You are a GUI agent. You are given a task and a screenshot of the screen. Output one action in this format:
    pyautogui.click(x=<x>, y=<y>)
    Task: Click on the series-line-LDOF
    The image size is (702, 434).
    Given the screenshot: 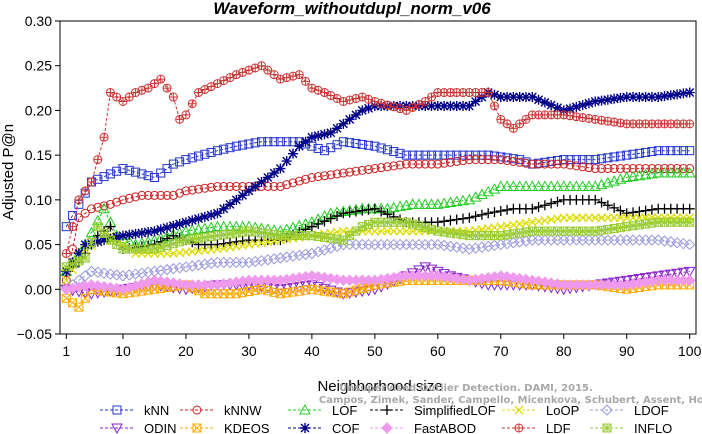 What is the action you would take?
    pyautogui.click(x=378, y=264)
    